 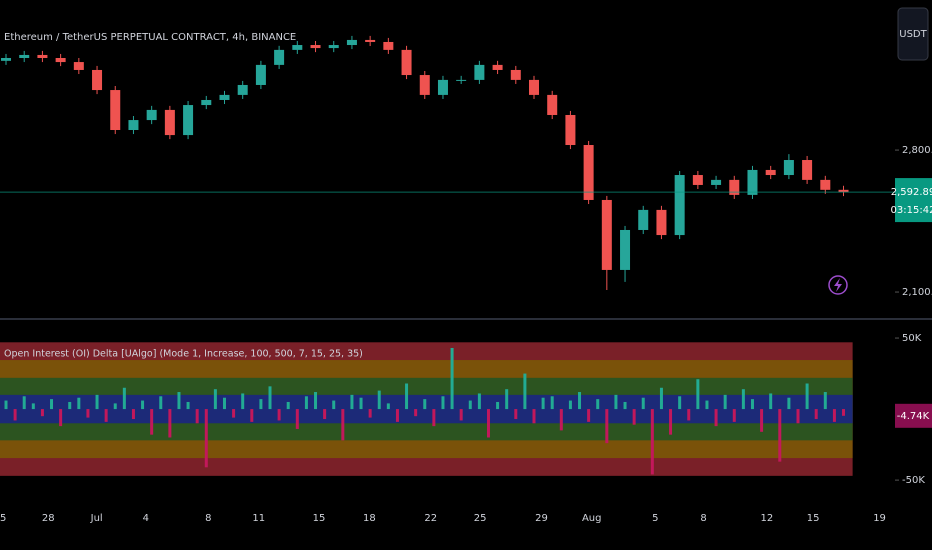 I want to click on alert-icon, so click(x=838, y=285).